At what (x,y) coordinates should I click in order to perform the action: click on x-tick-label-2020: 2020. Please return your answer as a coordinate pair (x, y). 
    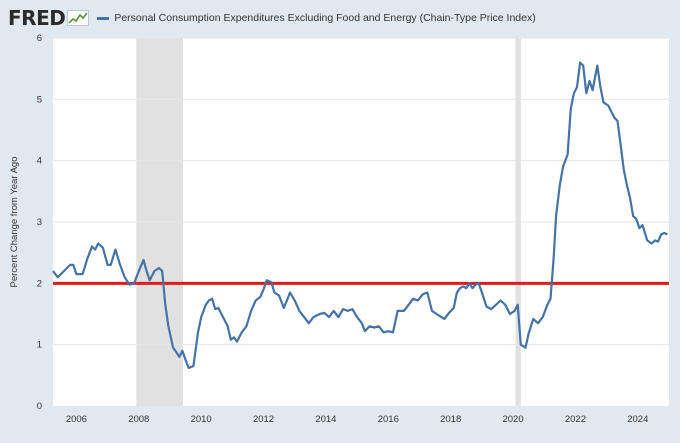
    Looking at the image, I should click on (512, 419).